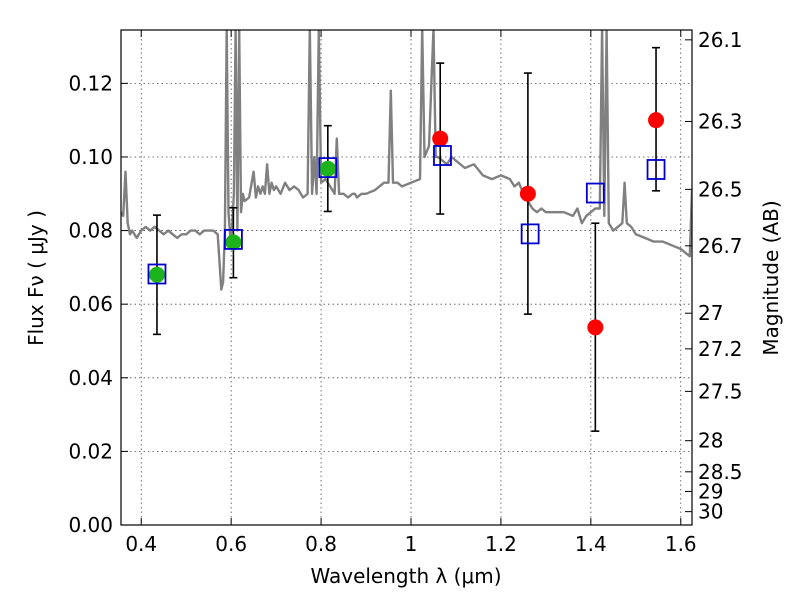 This screenshot has height=600, width=800. What do you see at coordinates (411, 544) in the screenshot?
I see `x-tick-label: 1` at bounding box center [411, 544].